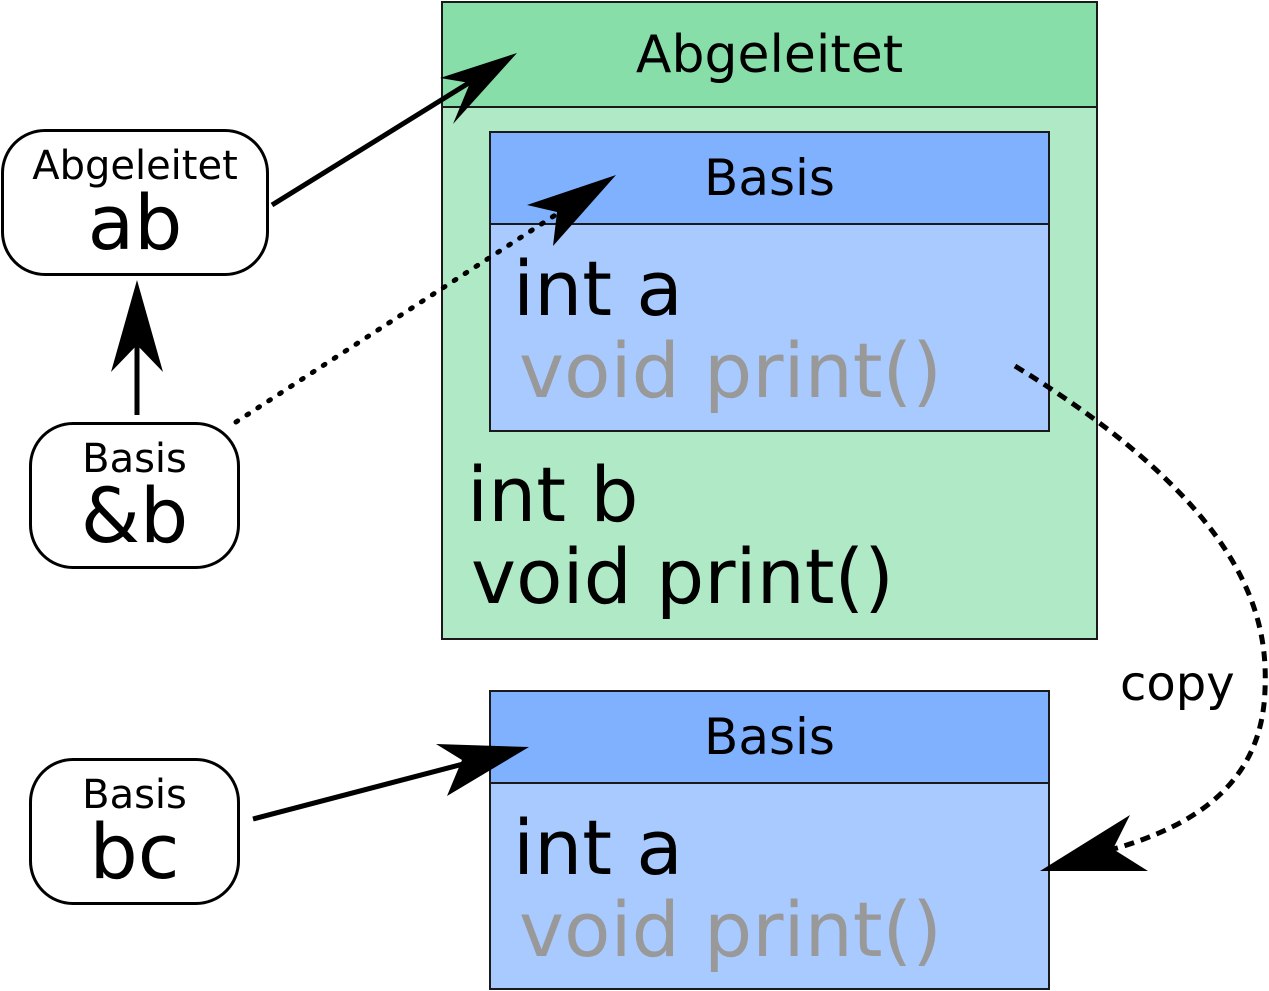 The image size is (1269, 991). I want to click on variable-b-ref-name: &b, so click(134, 516).